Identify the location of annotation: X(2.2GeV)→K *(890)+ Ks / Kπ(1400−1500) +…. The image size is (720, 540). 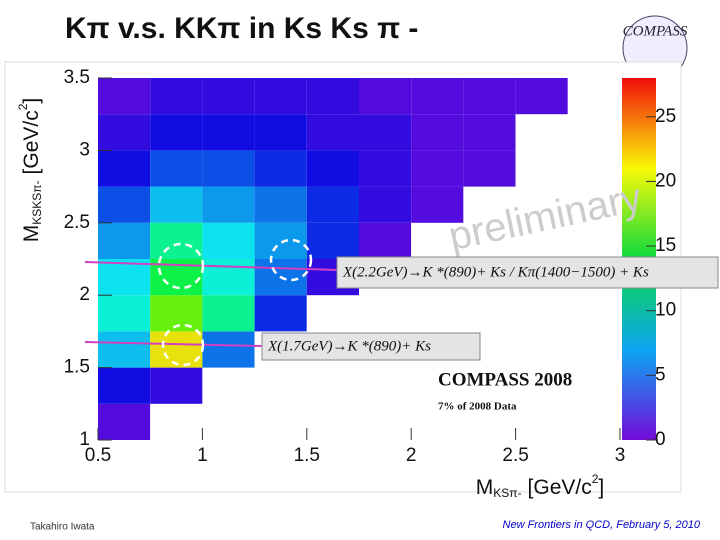
(495, 272).